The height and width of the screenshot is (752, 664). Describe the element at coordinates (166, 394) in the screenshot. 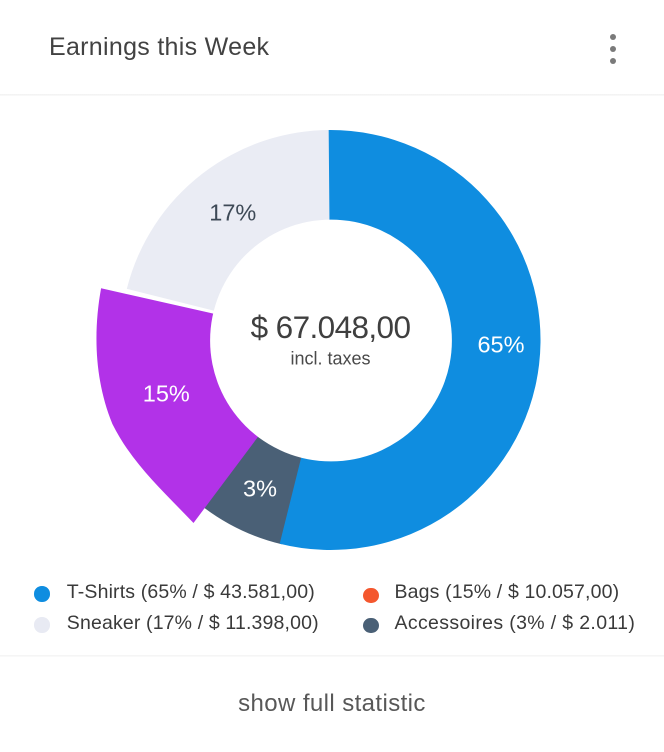

I see `svg-text: 15%` at that location.